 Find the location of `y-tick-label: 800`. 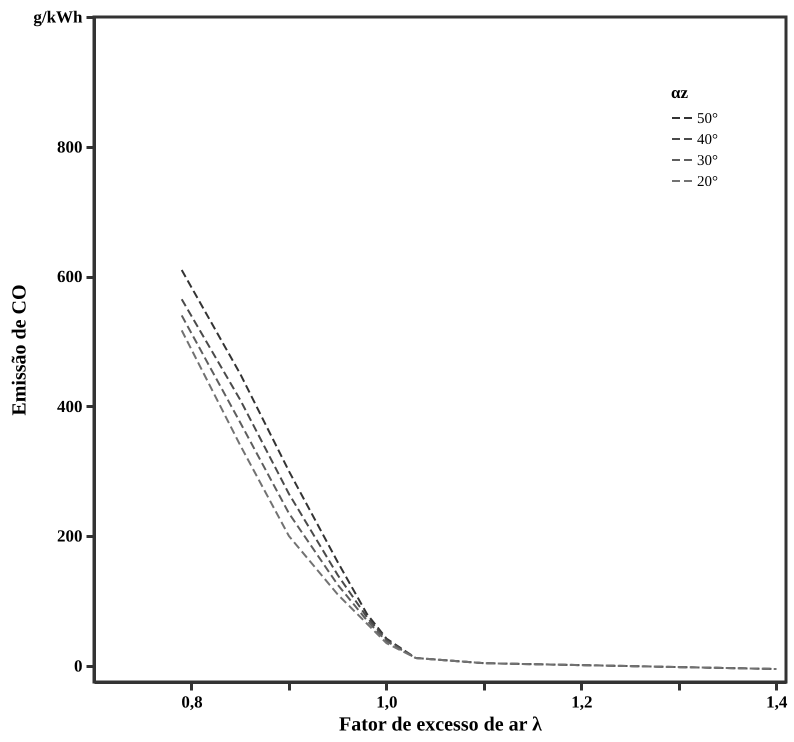

y-tick-label: 800 is located at coordinates (69, 146).